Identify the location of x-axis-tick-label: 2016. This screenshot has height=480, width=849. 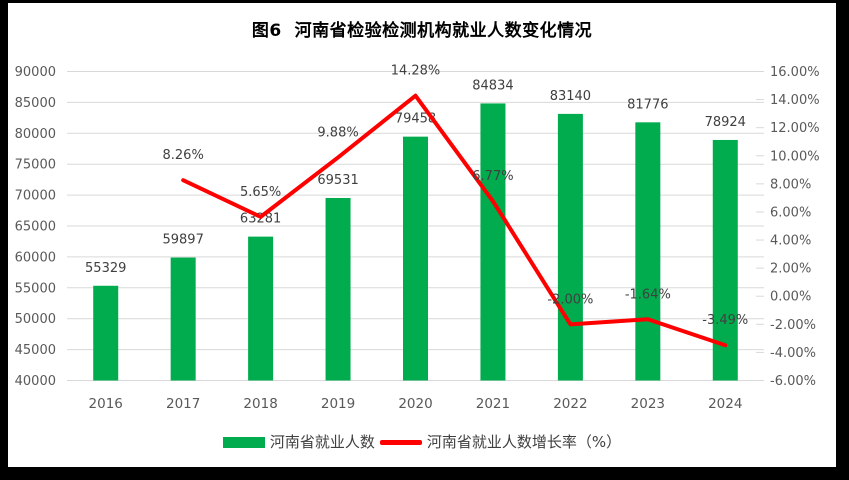
(106, 404).